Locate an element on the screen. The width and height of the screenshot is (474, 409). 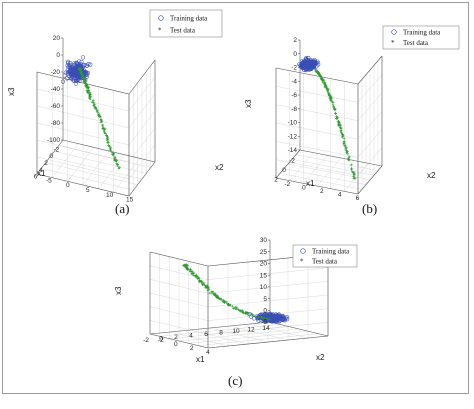
scatter-points-b is located at coordinates (327, 117).